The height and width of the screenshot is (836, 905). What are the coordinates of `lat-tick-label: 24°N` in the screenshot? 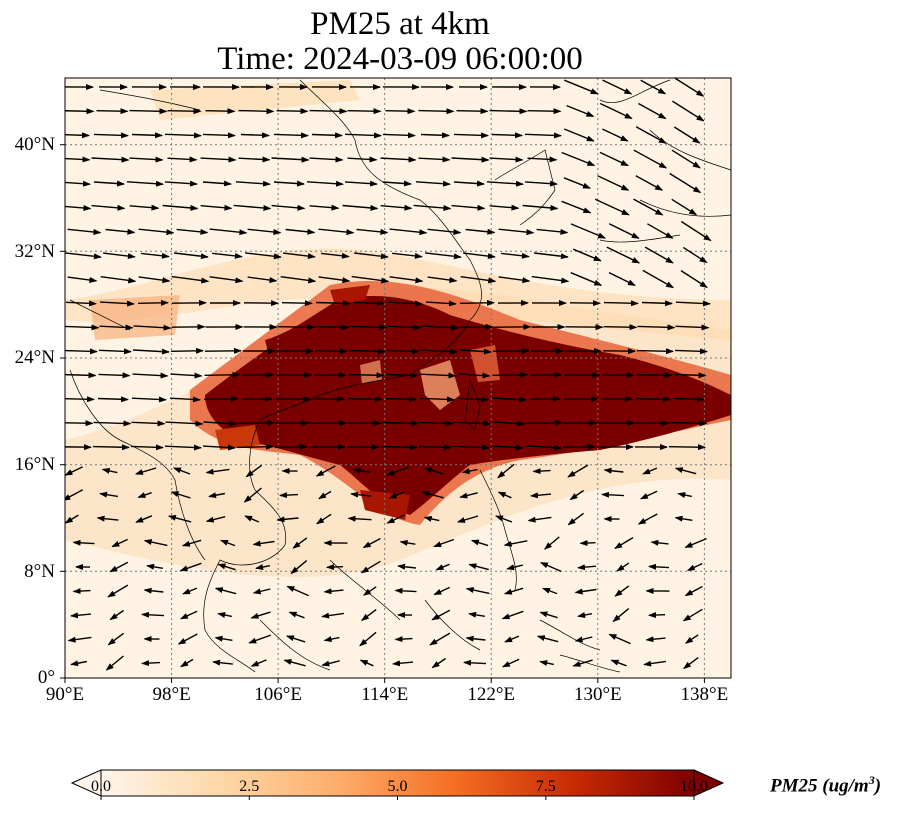 It's located at (34, 357).